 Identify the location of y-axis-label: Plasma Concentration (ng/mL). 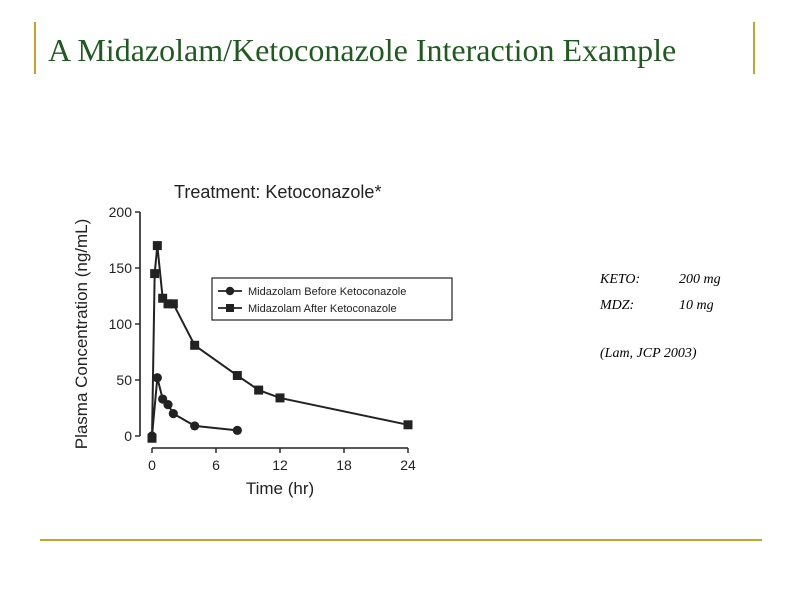
(81, 334).